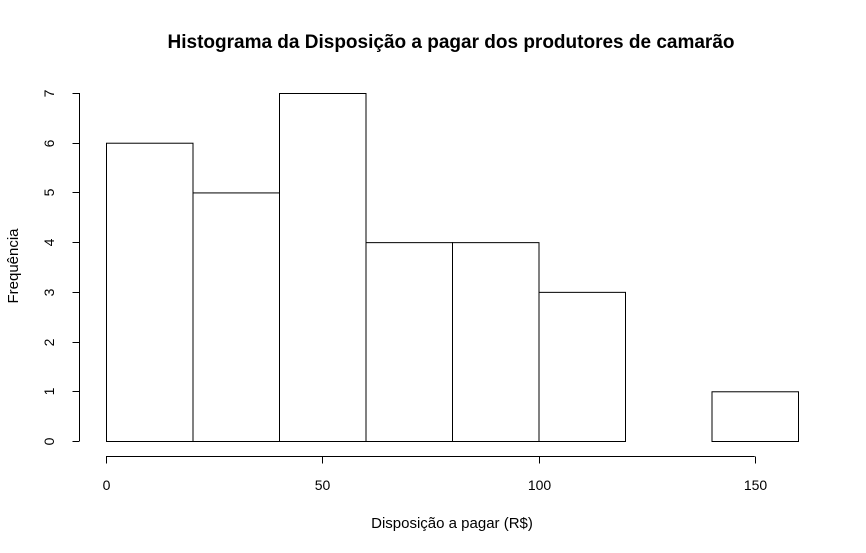 The image size is (866, 553). Describe the element at coordinates (49, 441) in the screenshot. I see `y-tick-label: 0` at that location.